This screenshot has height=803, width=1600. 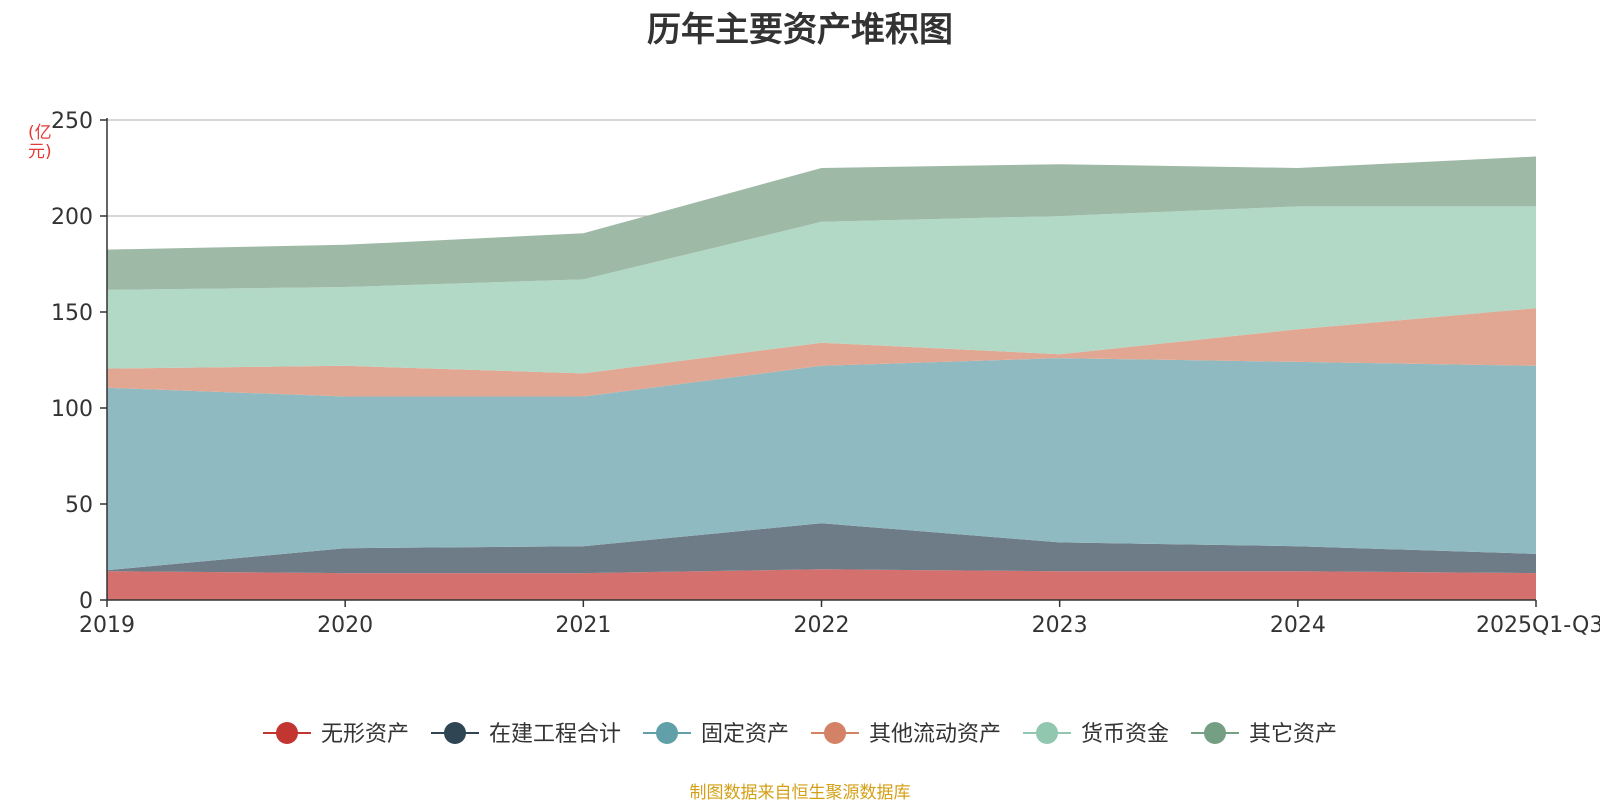 What do you see at coordinates (72, 409) in the screenshot?
I see `y-tick-label: 100` at bounding box center [72, 409].